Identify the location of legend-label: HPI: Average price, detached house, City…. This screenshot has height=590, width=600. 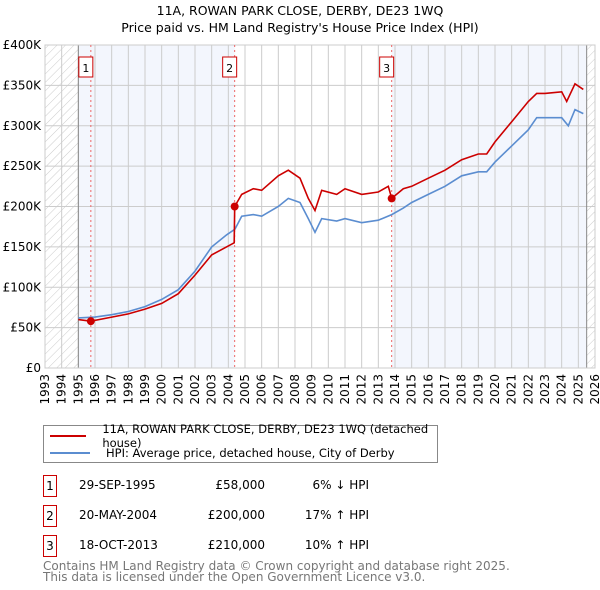
(250, 453).